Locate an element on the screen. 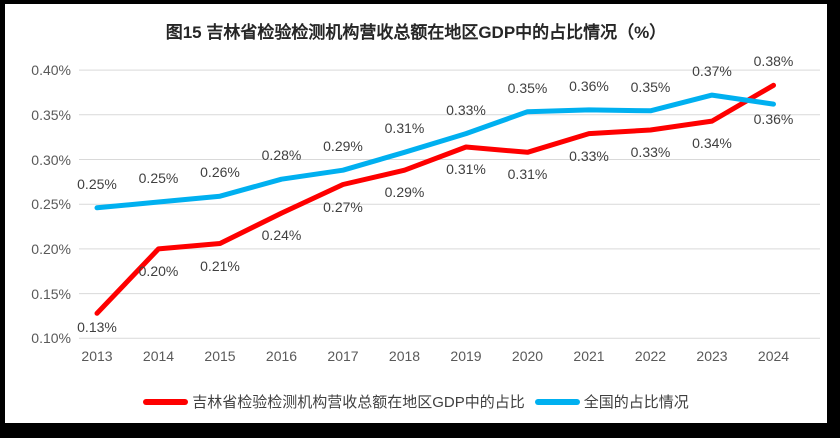  x-tick-label: 2015 is located at coordinates (220, 356).